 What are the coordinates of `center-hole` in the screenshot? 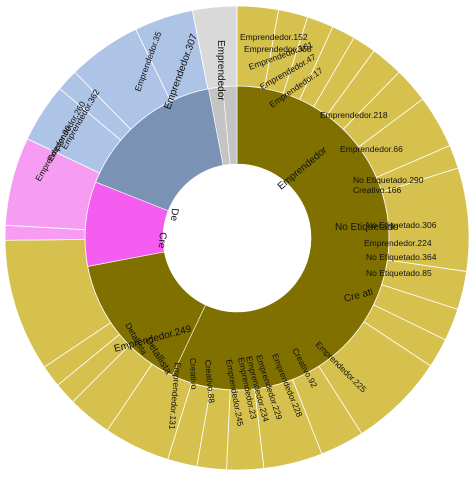 It's located at (237, 238).